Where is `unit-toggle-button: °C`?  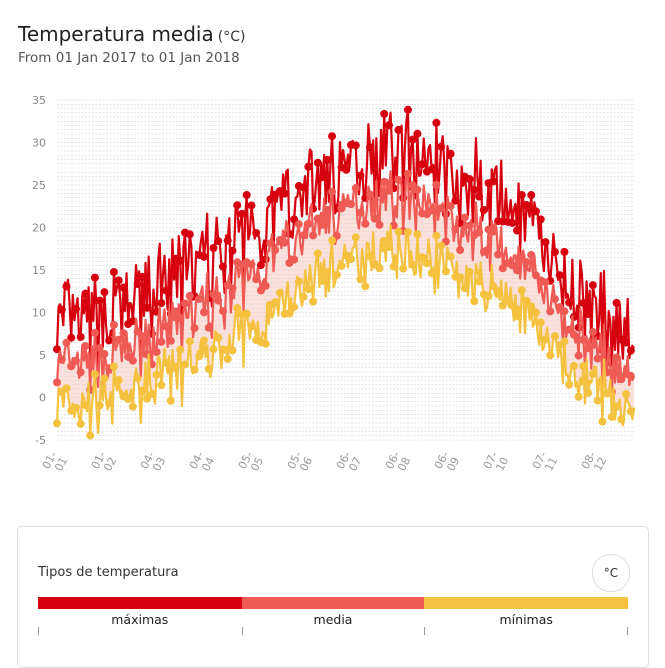
unit-toggle-button: °C is located at coordinates (611, 573).